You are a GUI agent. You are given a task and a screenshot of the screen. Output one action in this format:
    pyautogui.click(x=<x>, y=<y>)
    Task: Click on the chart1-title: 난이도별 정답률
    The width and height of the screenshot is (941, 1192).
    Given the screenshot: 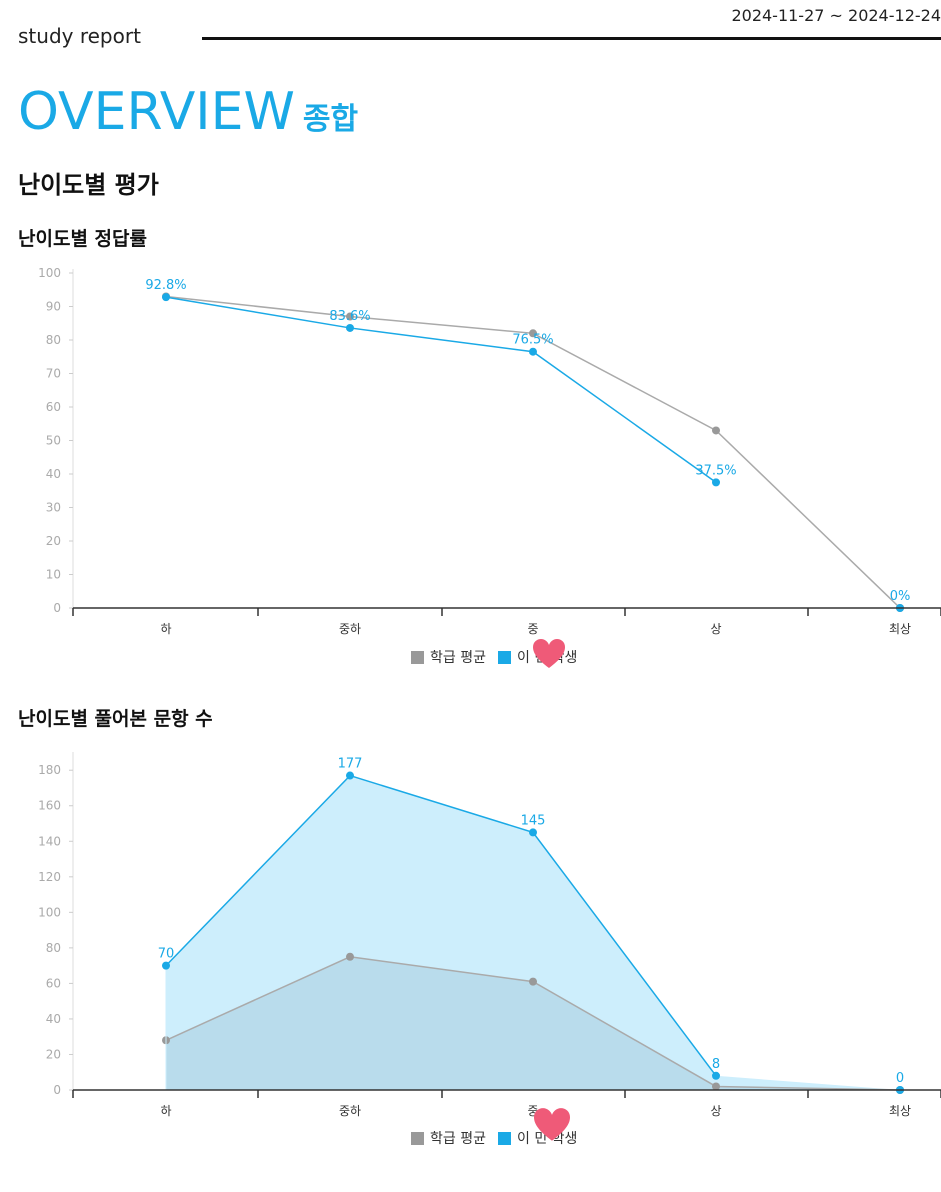 What is the action you would take?
    pyautogui.click(x=82, y=239)
    